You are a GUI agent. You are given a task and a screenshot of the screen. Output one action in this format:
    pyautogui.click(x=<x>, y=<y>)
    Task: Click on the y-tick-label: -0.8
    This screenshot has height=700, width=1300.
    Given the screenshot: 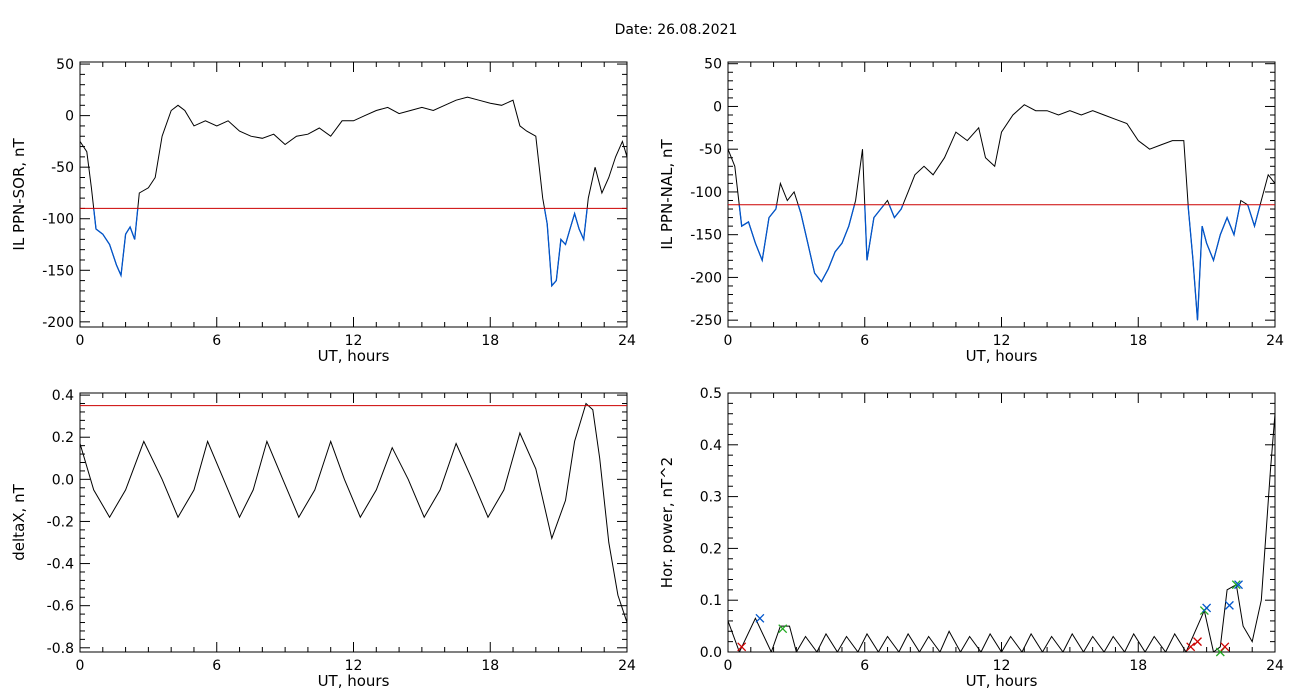 What is the action you would take?
    pyautogui.click(x=60, y=649)
    